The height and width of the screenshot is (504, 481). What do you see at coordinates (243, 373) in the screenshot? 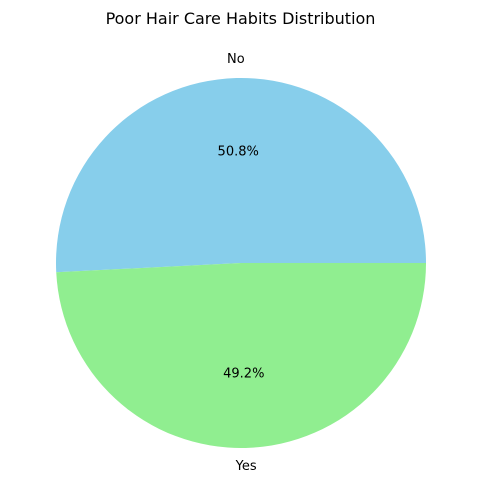
I see `percent-label-yes: 49.2%` at bounding box center [243, 373].